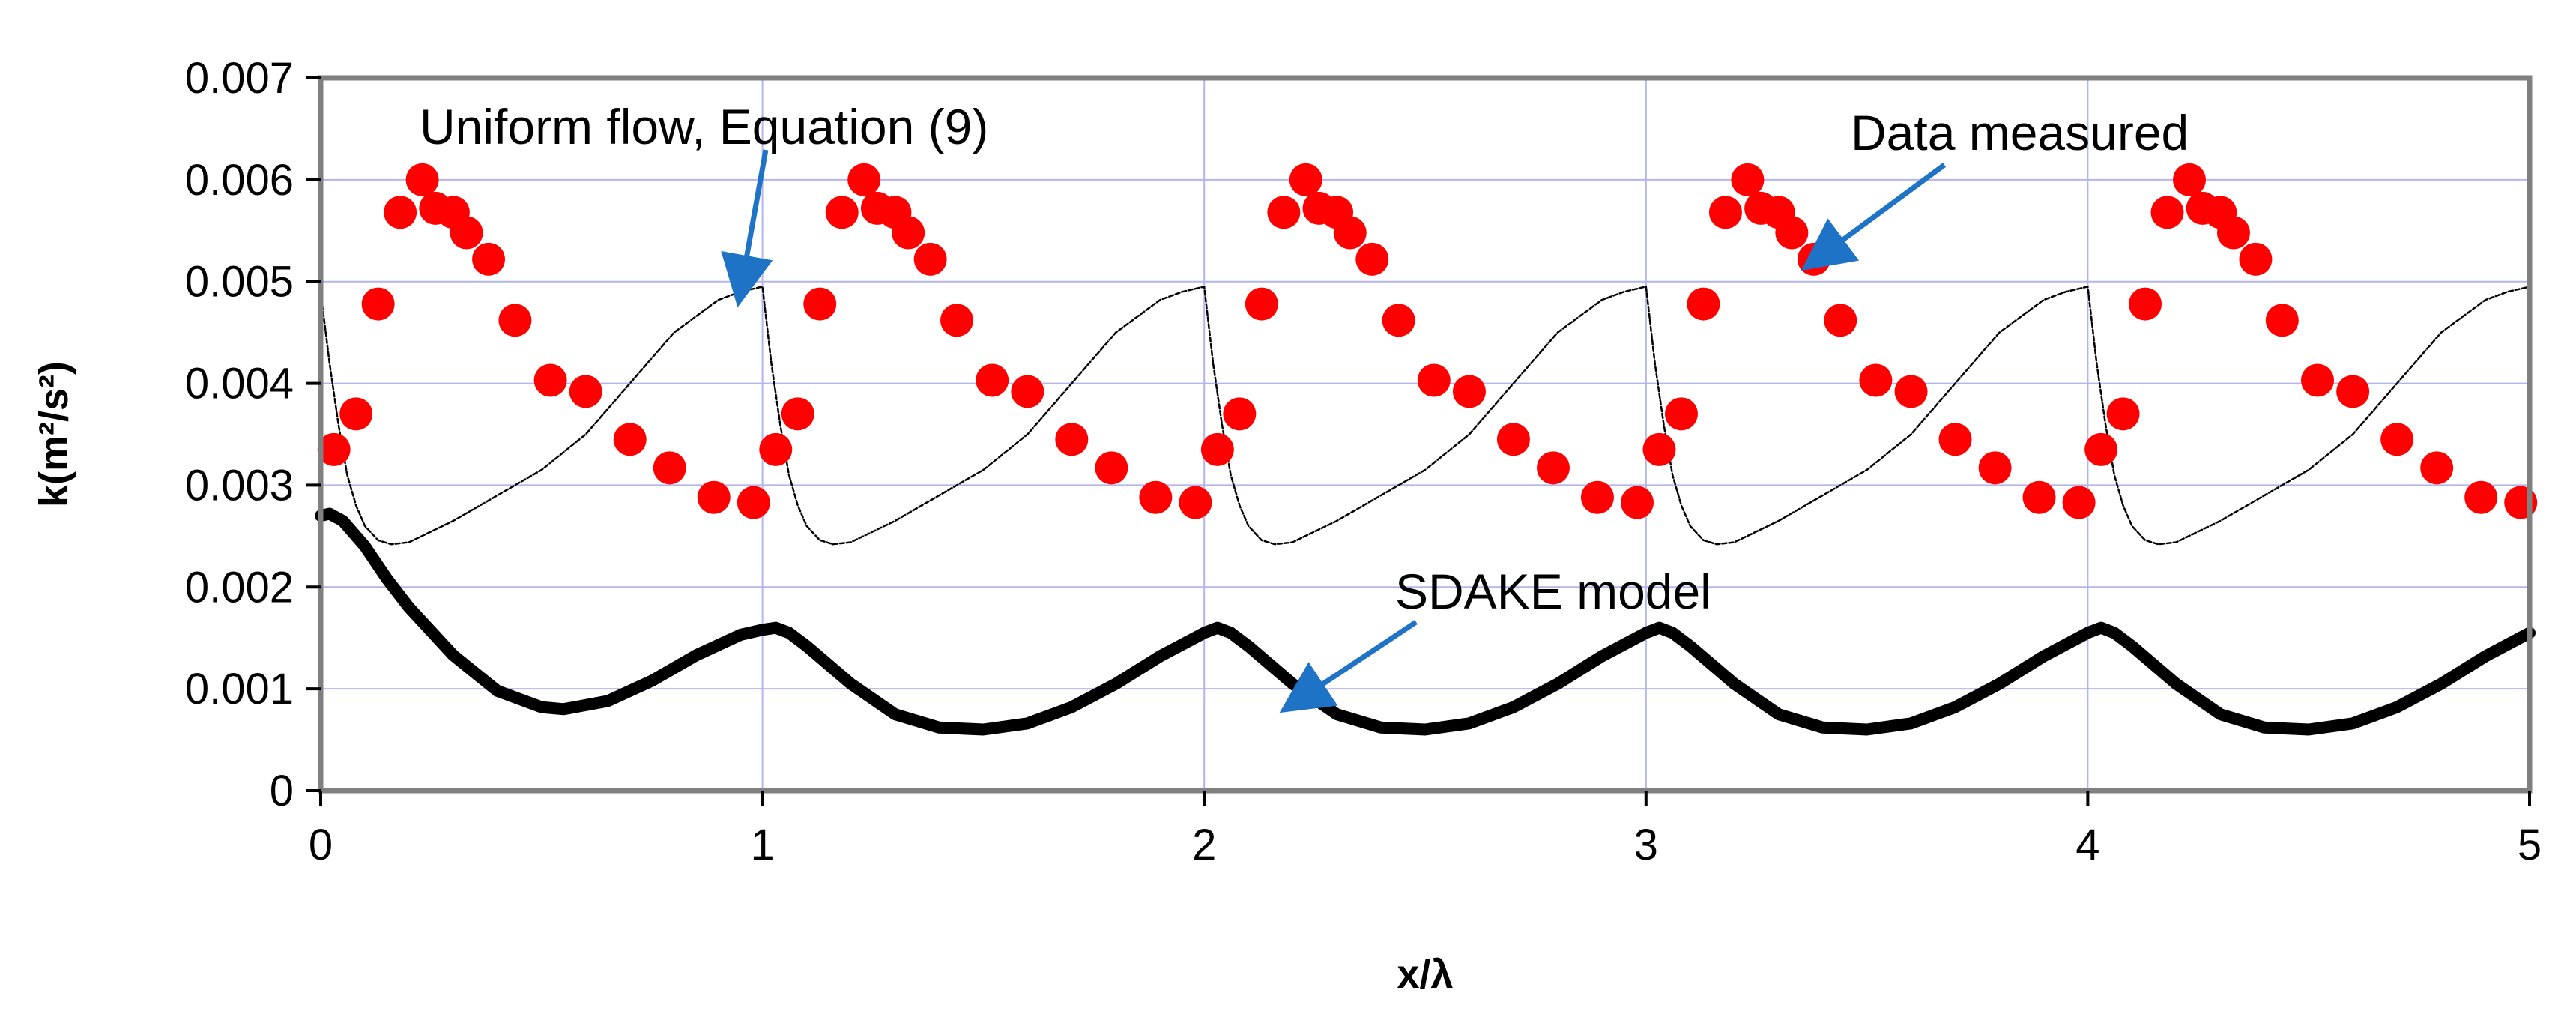 This screenshot has width=2576, height=1011. I want to click on x-tick-label-5: 5, so click(2530, 845).